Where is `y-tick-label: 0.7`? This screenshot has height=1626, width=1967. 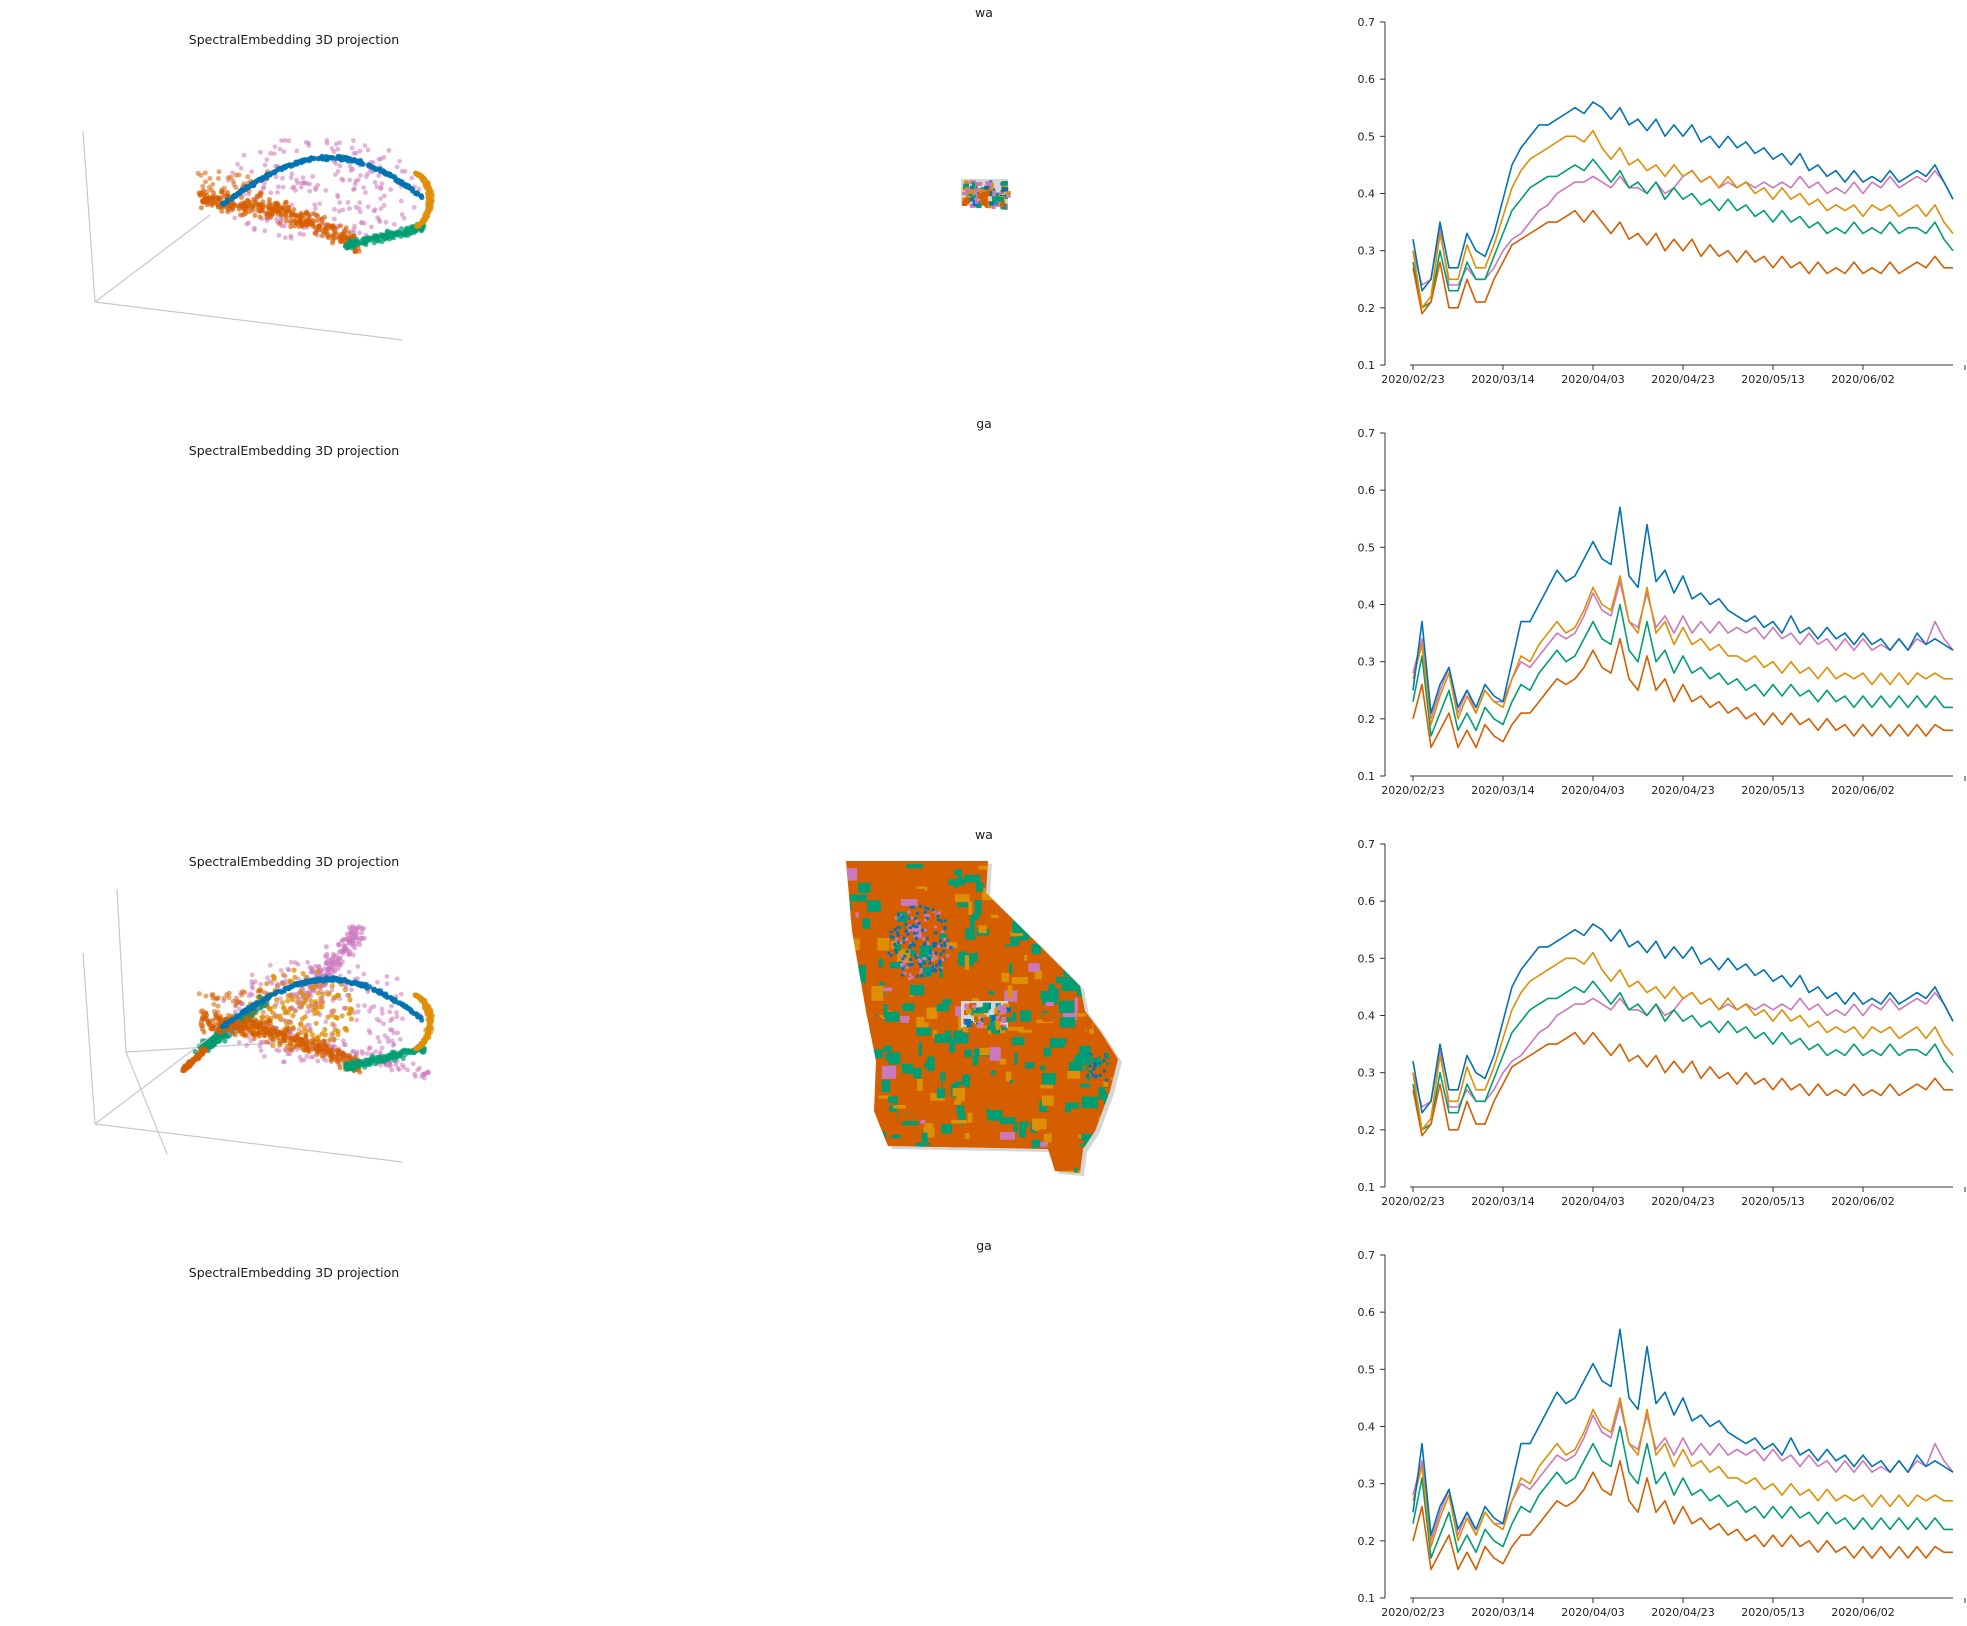
y-tick-label: 0.7 is located at coordinates (1367, 844).